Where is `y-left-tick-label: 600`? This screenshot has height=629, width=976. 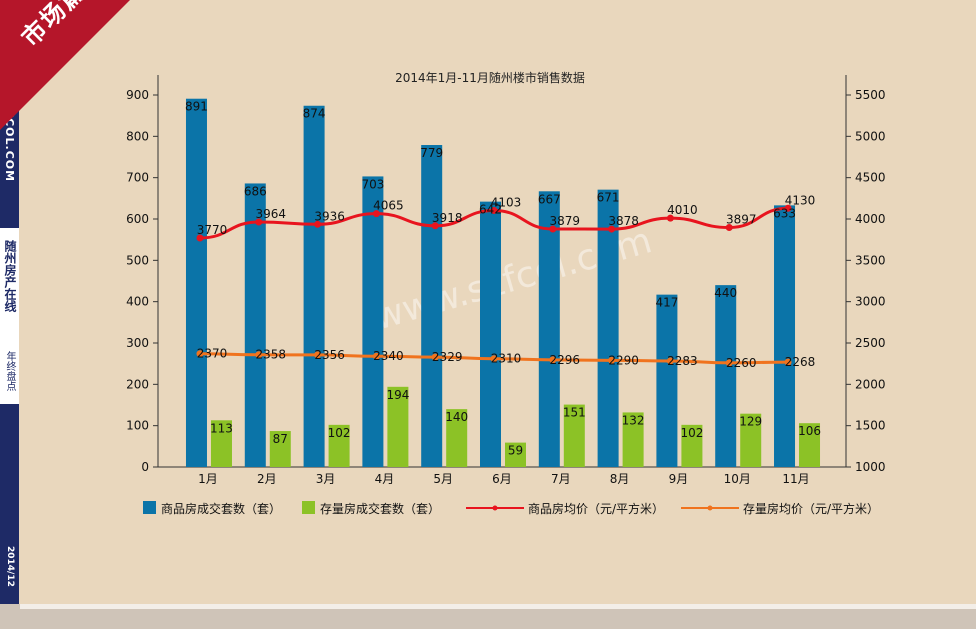
y-left-tick-label: 600 is located at coordinates (137, 219).